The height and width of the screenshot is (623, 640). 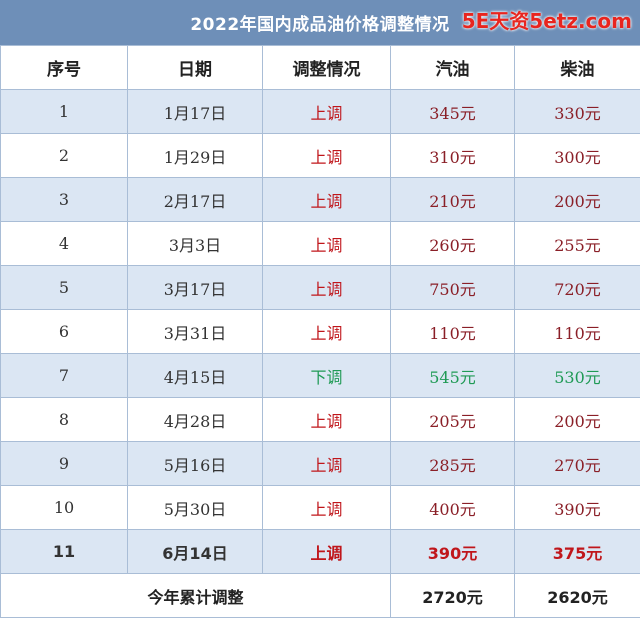 What do you see at coordinates (195, 111) in the screenshot?
I see `cell-date: 1月17日` at bounding box center [195, 111].